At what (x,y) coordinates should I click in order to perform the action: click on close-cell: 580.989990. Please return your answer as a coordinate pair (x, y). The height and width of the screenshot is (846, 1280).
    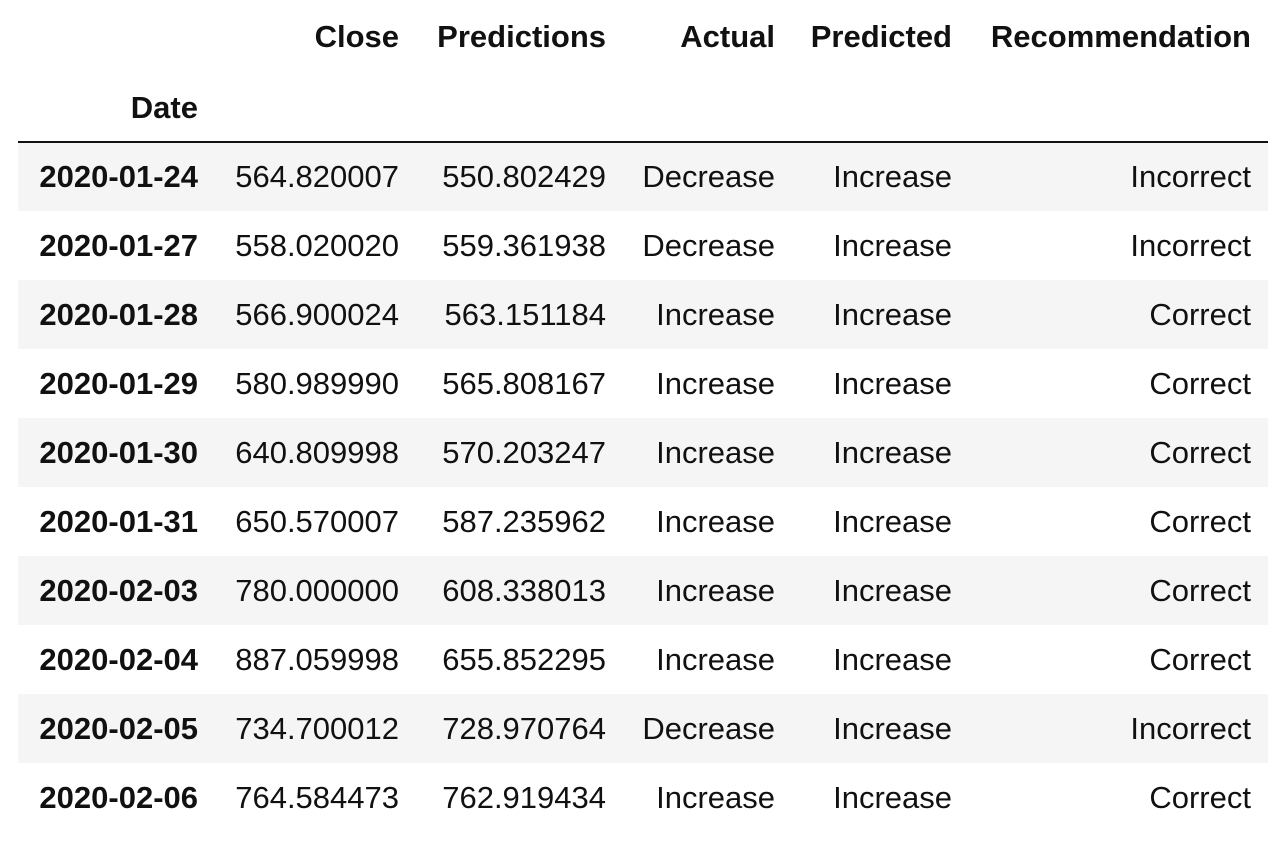
    Looking at the image, I should click on (317, 383).